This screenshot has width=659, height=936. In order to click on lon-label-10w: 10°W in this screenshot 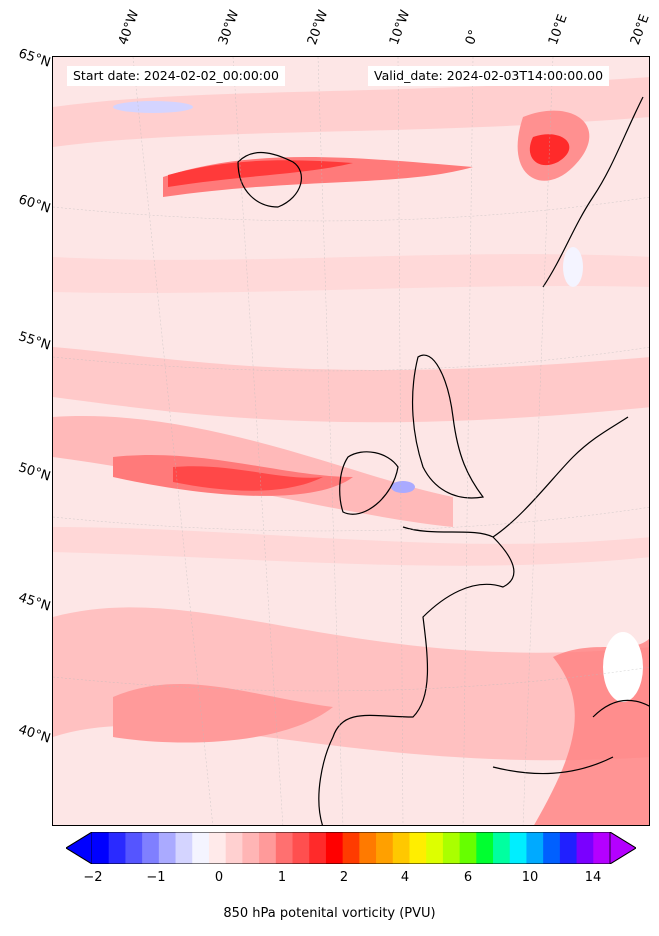, I will do `click(400, 27)`.